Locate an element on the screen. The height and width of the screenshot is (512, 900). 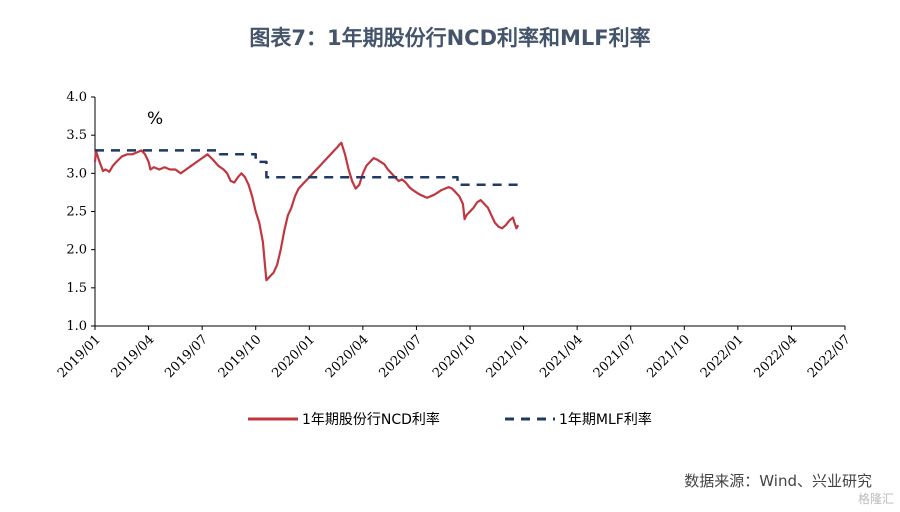
legend-label-mlf: 1年期MLF利率 is located at coordinates (605, 419).